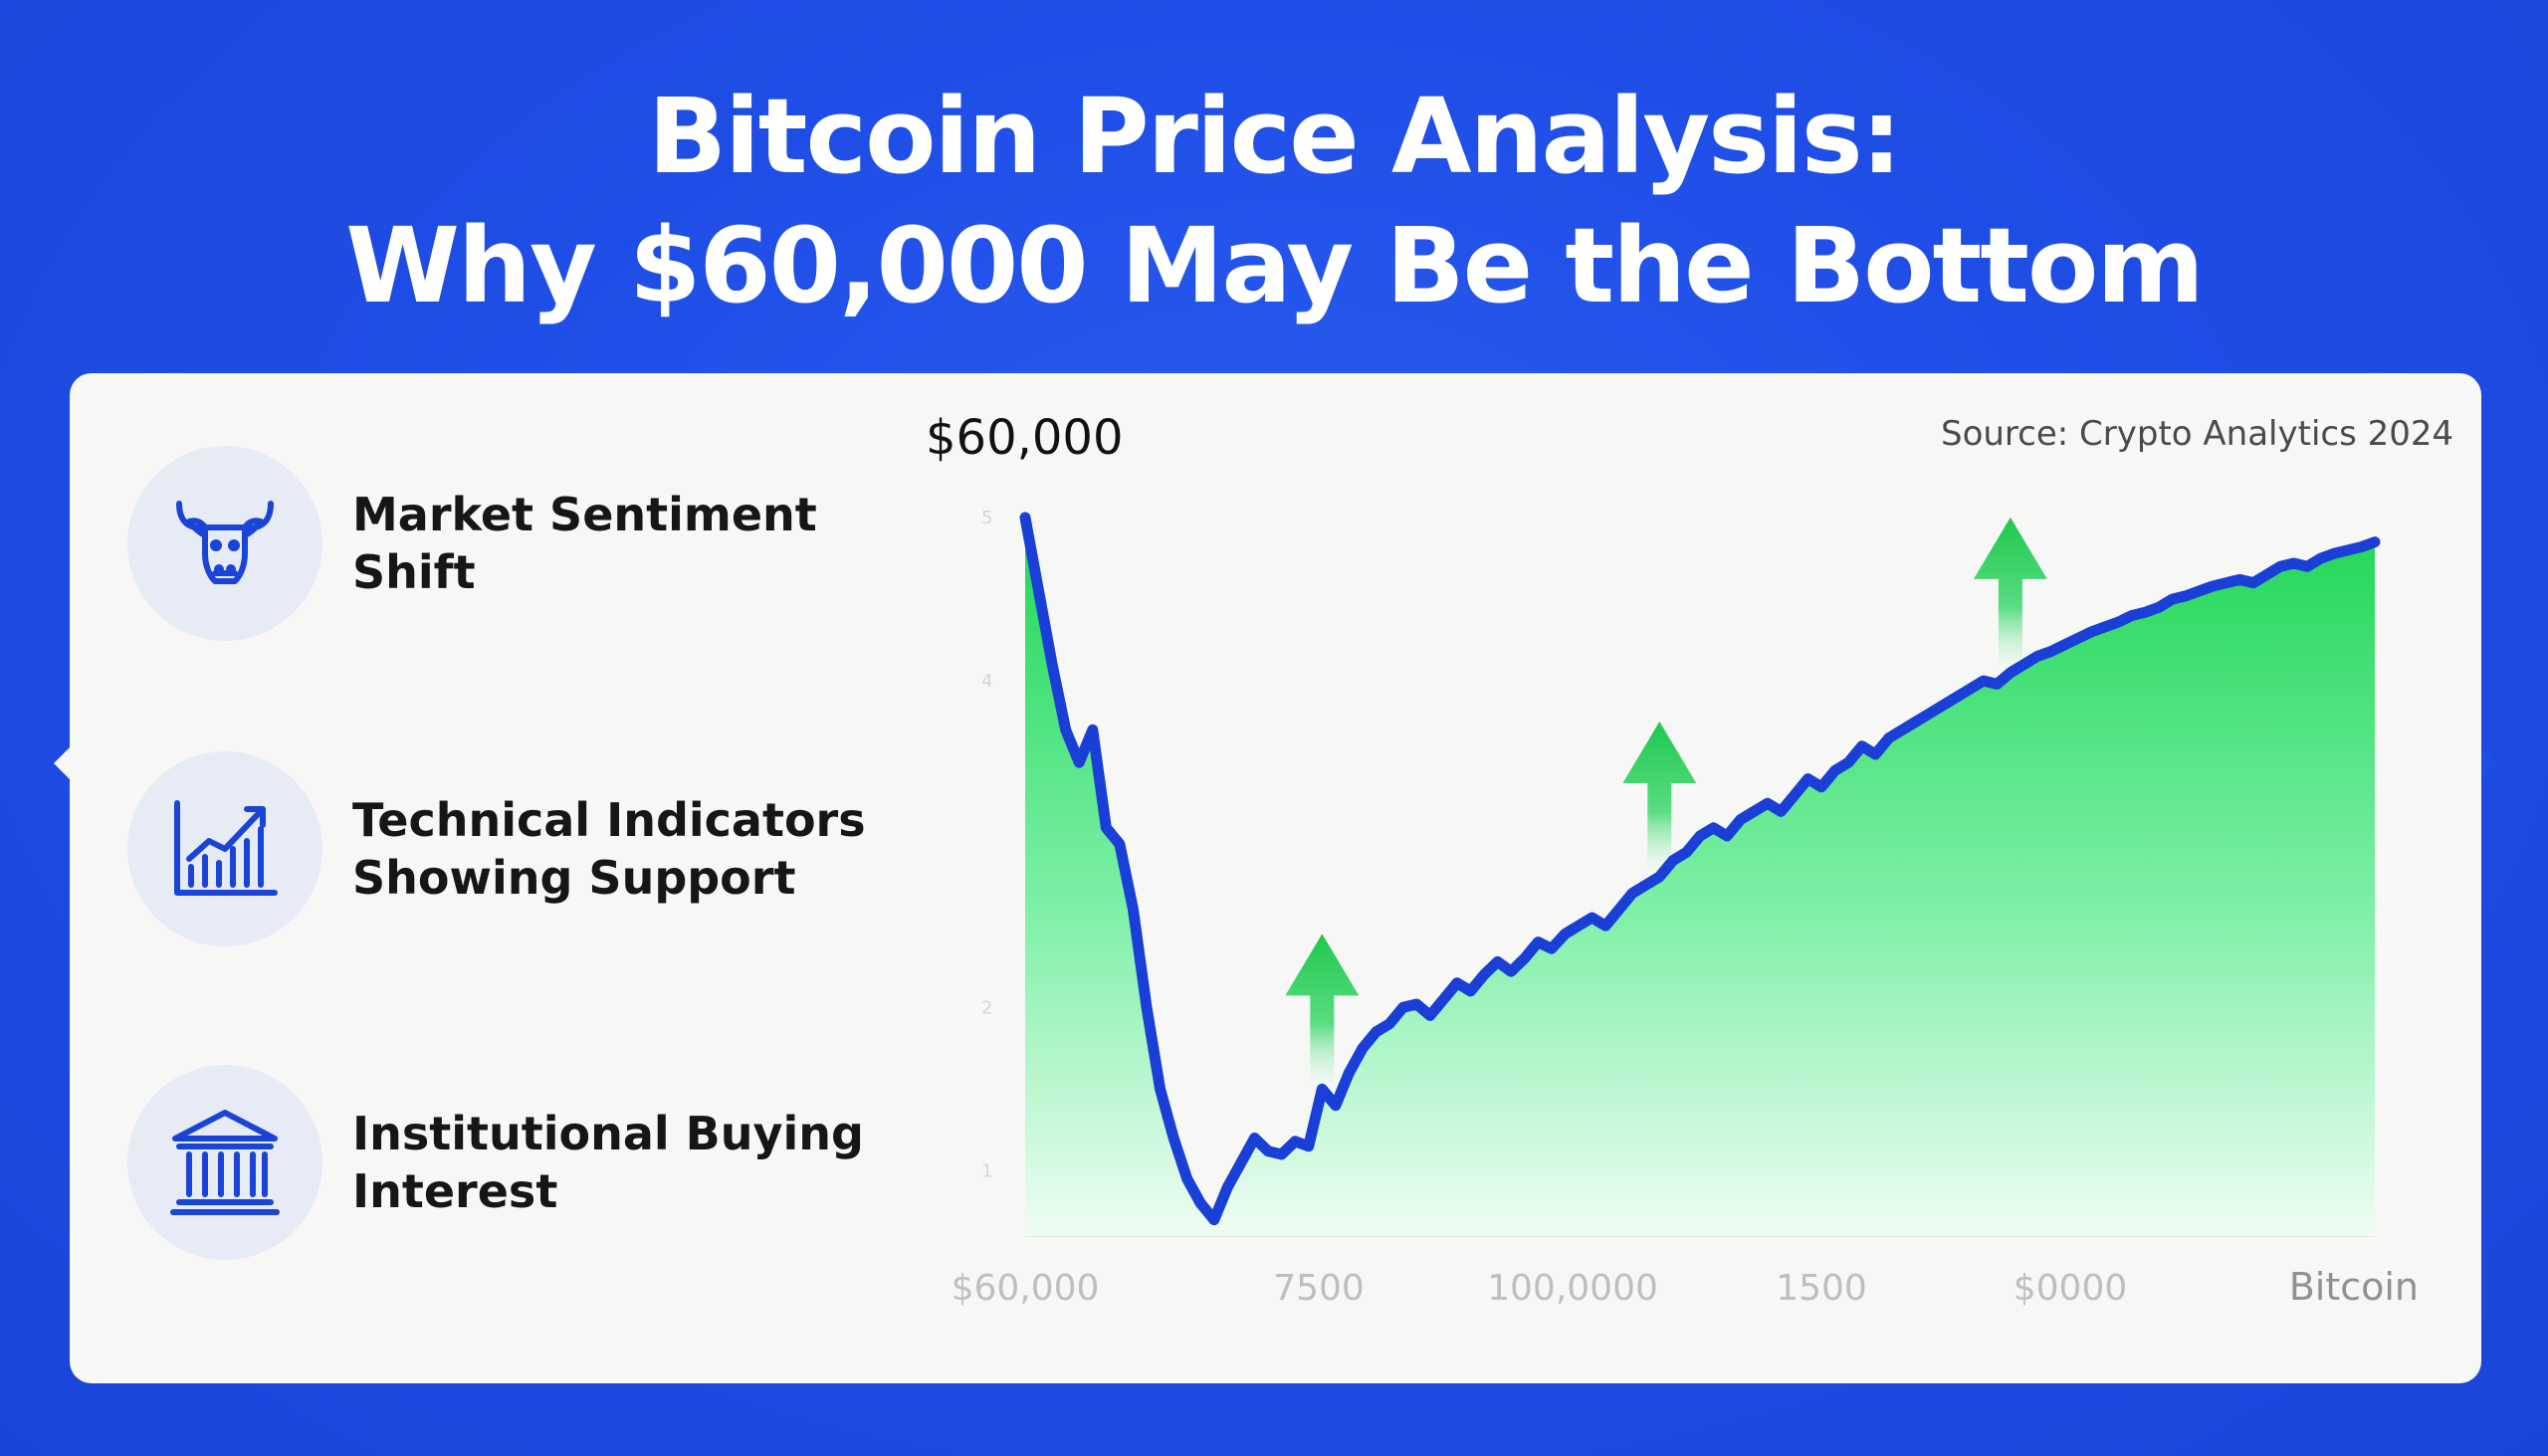  I want to click on title-line-2: Why $60,000 May Be the Bottom, so click(1275, 265).